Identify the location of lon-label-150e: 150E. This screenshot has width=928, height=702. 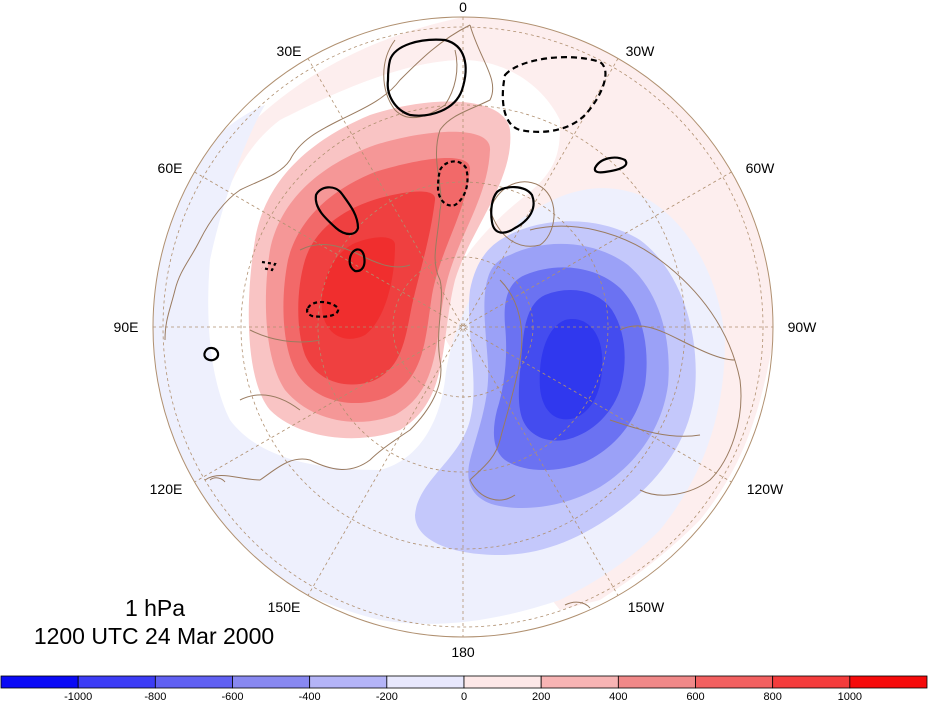
(284, 607).